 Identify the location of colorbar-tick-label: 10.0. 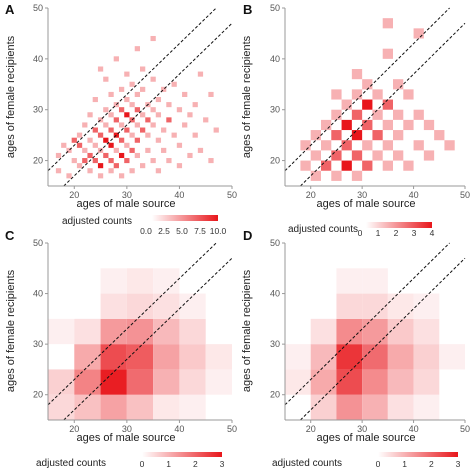
(218, 231).